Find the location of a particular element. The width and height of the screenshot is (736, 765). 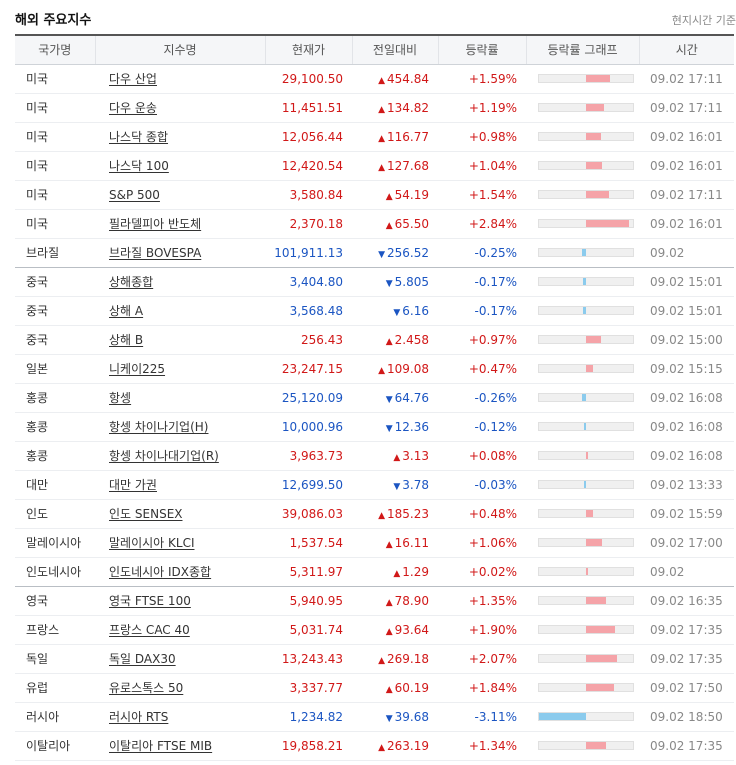

index-name-link: 대만 가권 is located at coordinates (133, 485).